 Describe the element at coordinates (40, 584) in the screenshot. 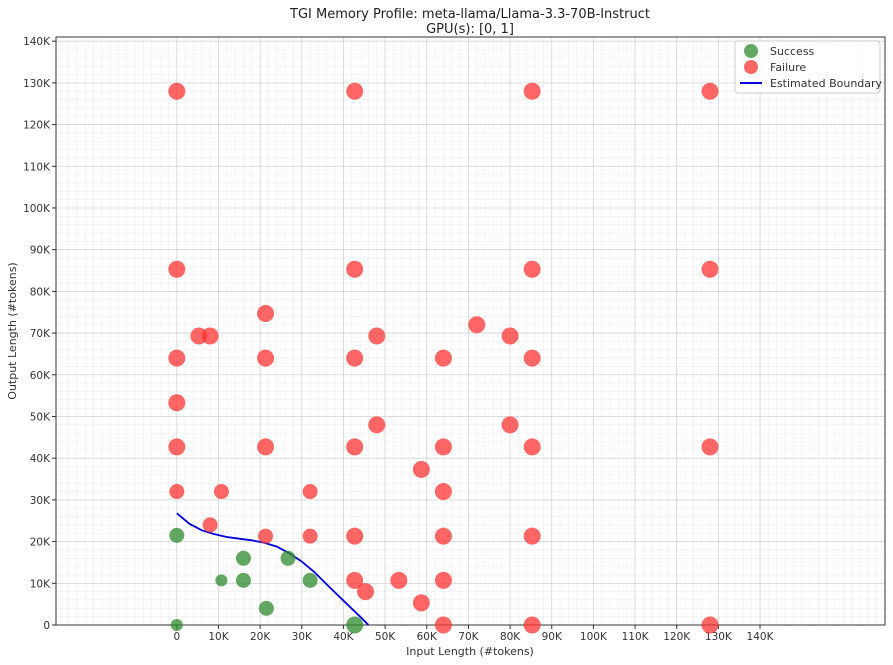

I see `y-tick-label: 10K` at that location.